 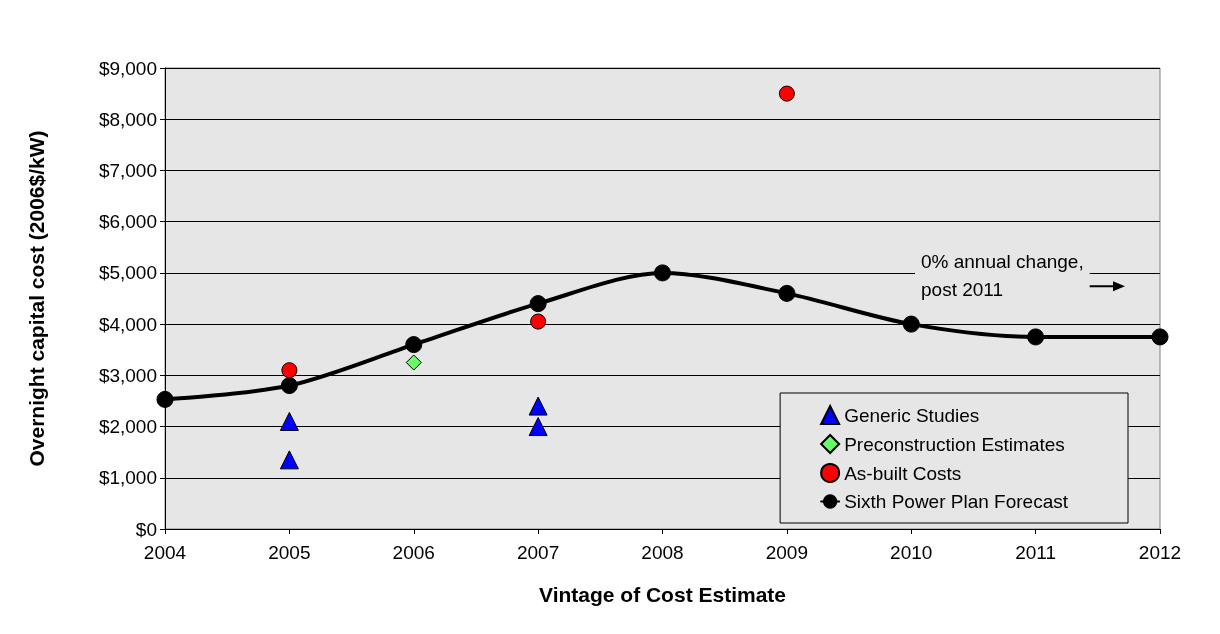 What do you see at coordinates (1002, 275) in the screenshot?
I see `annotation: 0% annual change, post 2011` at bounding box center [1002, 275].